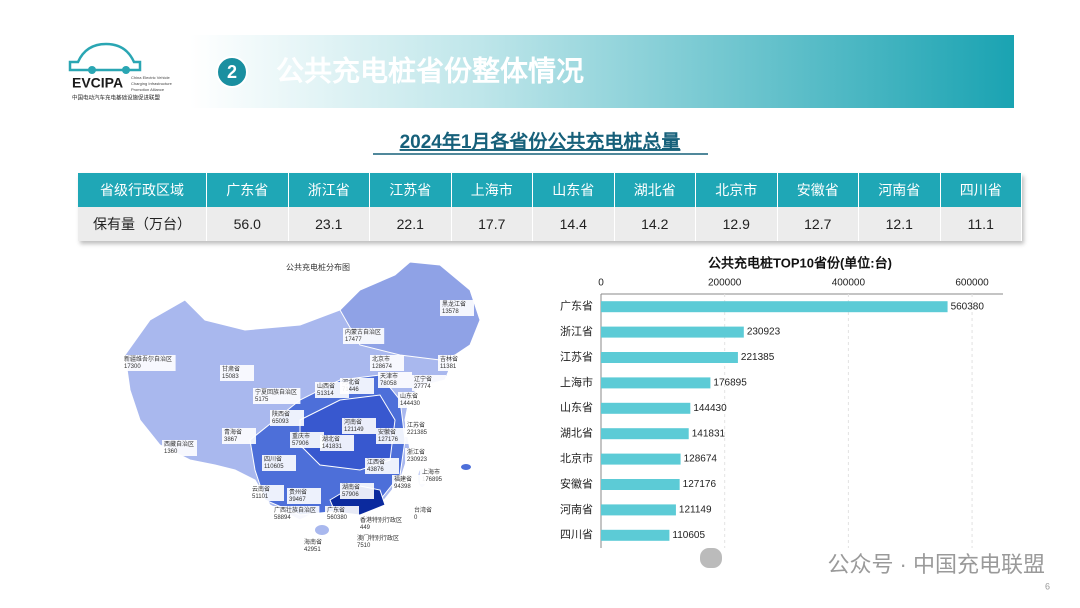  Describe the element at coordinates (576, 356) in the screenshot. I see `y-tick-label: 江苏省` at that location.